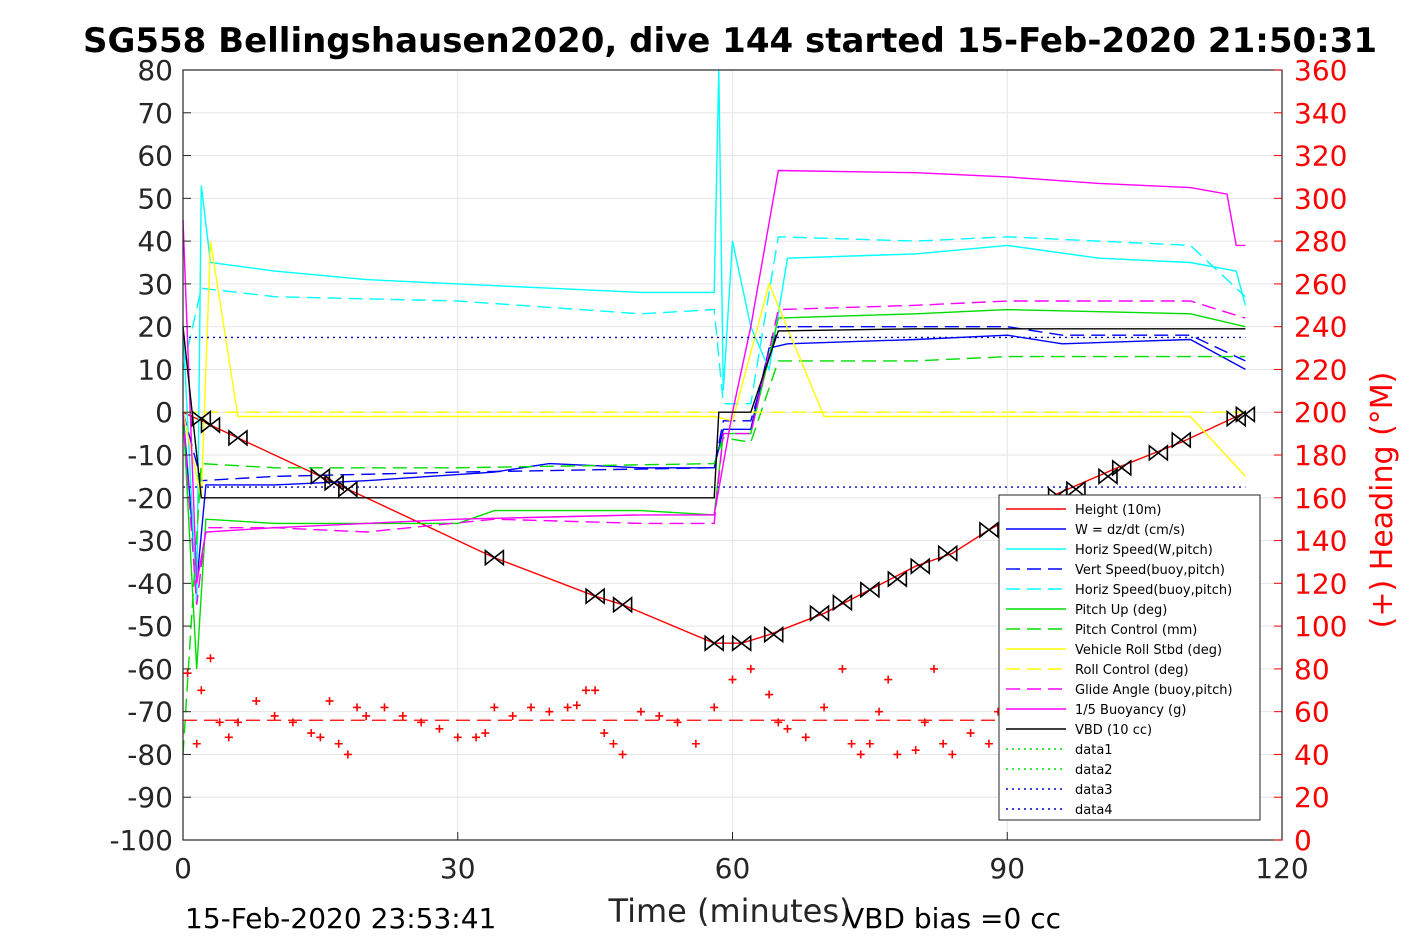  Describe the element at coordinates (1144, 550) in the screenshot. I see `legend-entry: Horiz Speed(W,pitch)` at that location.